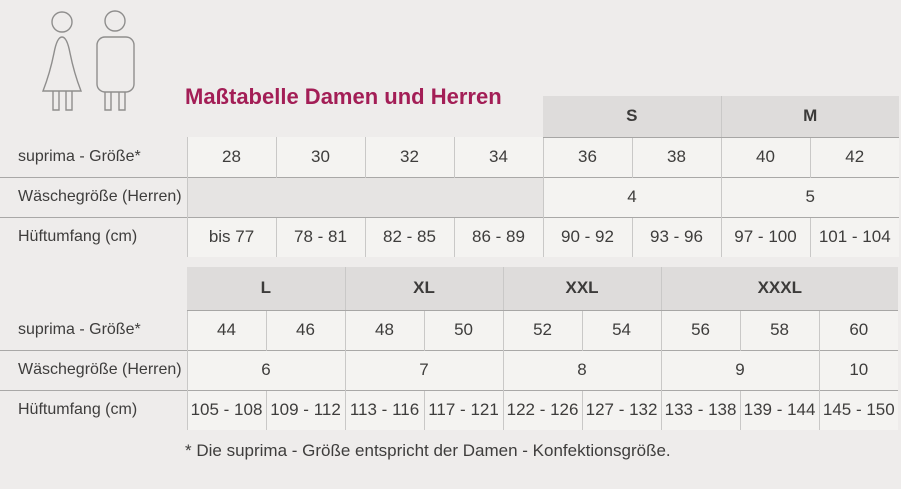  What do you see at coordinates (364, 196) in the screenshot?
I see `table-cell-empty` at bounding box center [364, 196].